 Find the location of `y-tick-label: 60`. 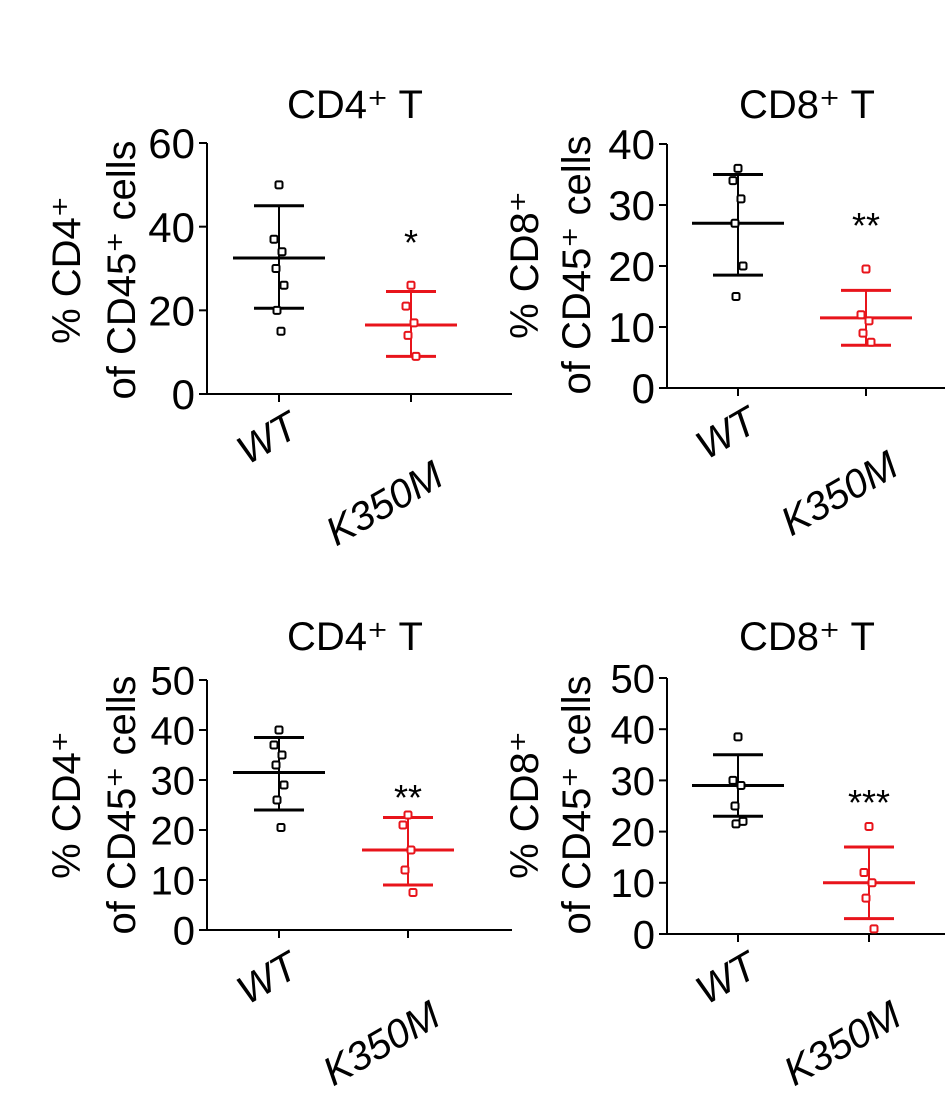

y-tick-label: 60 is located at coordinates (171, 143).